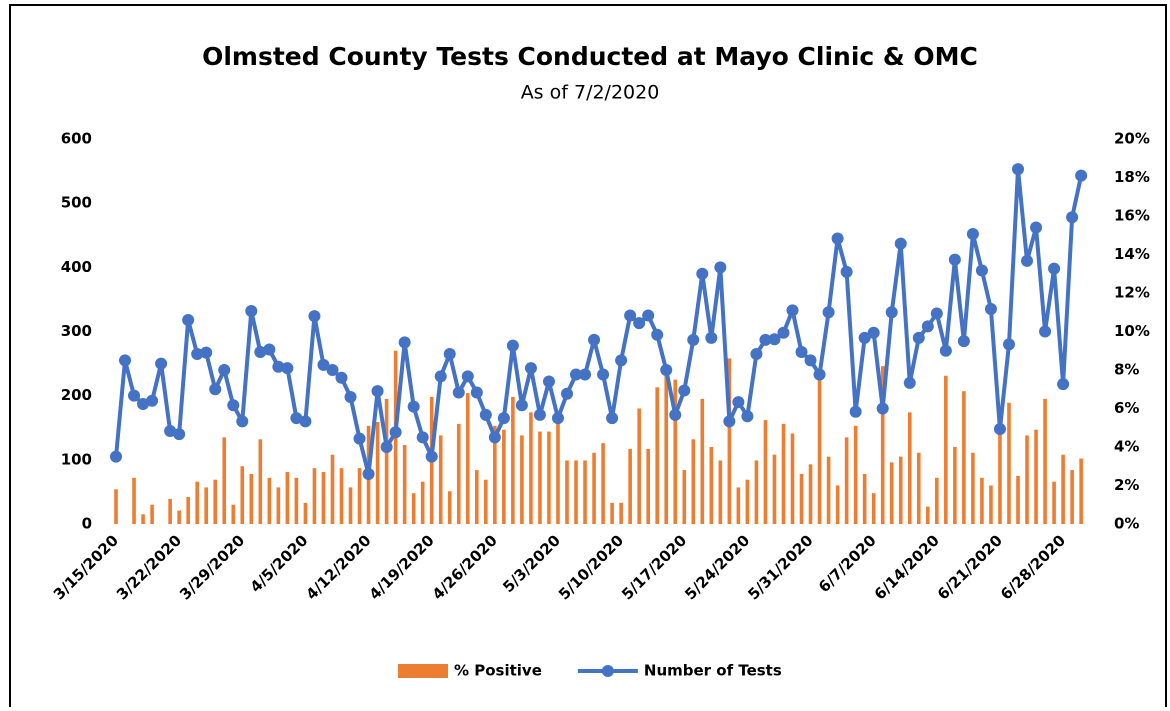  What do you see at coordinates (87, 524) in the screenshot?
I see `y-tick-label: 0` at bounding box center [87, 524].